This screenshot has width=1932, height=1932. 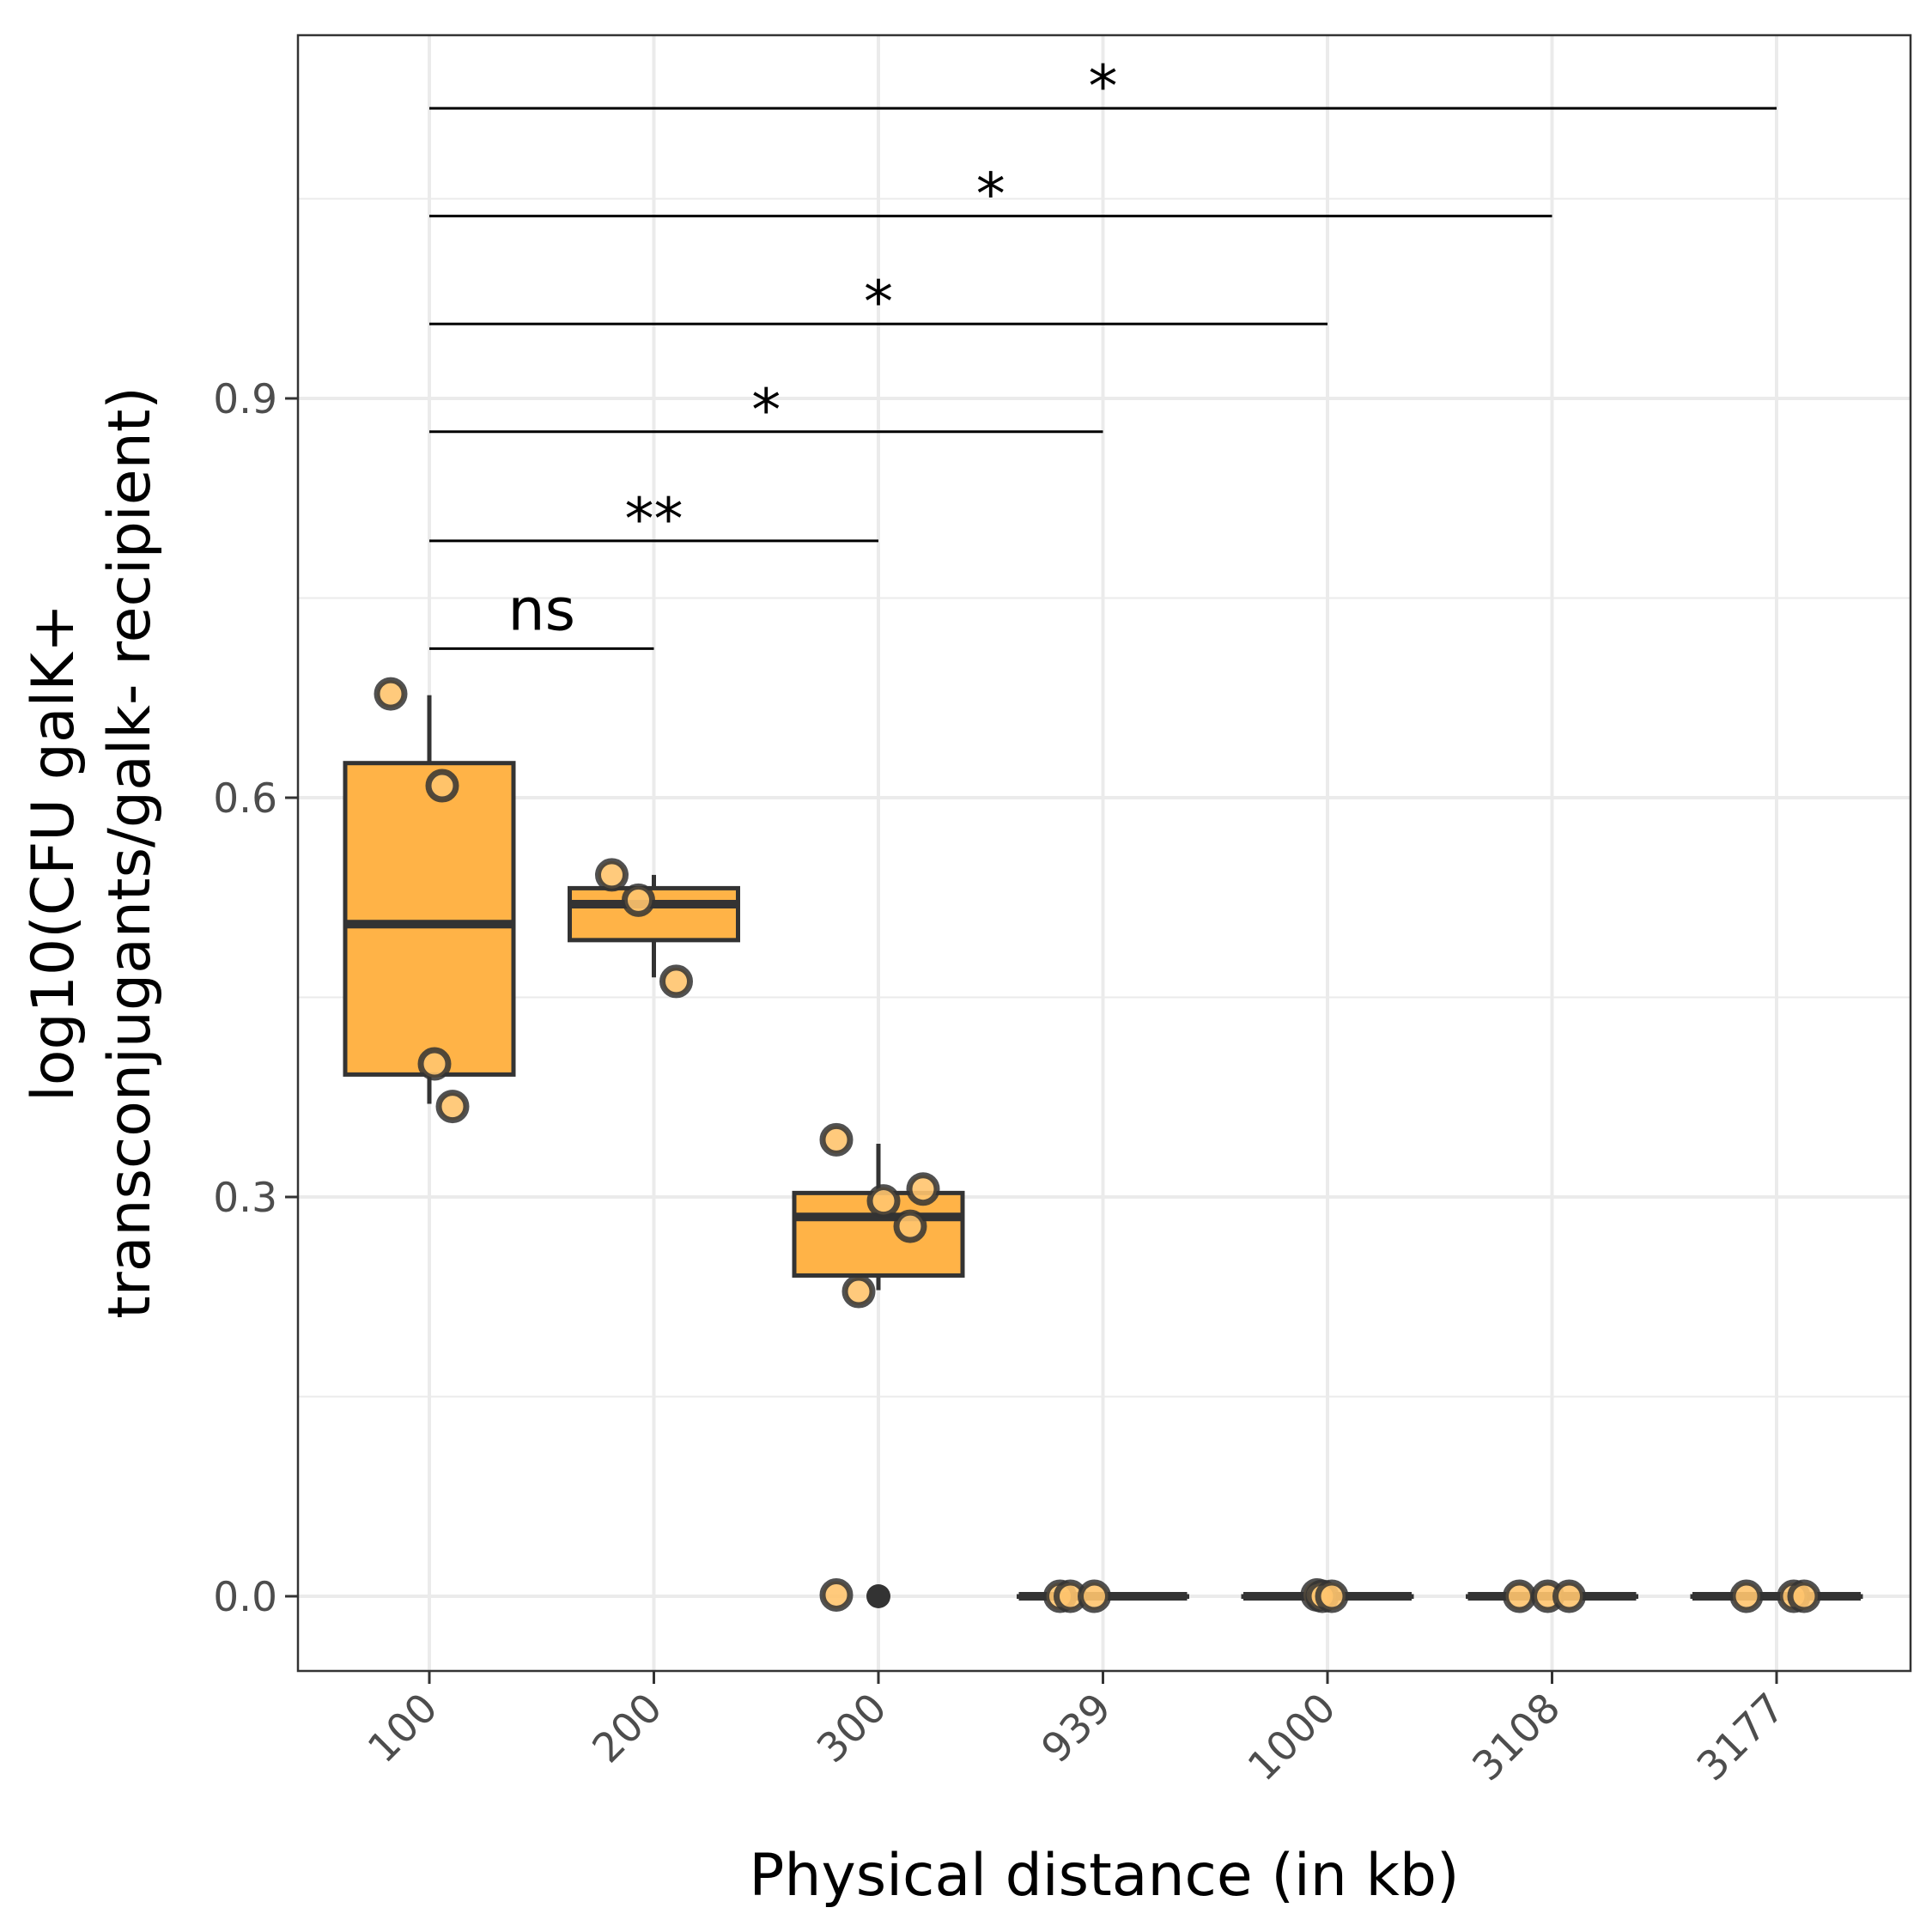 What do you see at coordinates (245, 399) in the screenshot?
I see `y-tick-label: 0.9` at bounding box center [245, 399].